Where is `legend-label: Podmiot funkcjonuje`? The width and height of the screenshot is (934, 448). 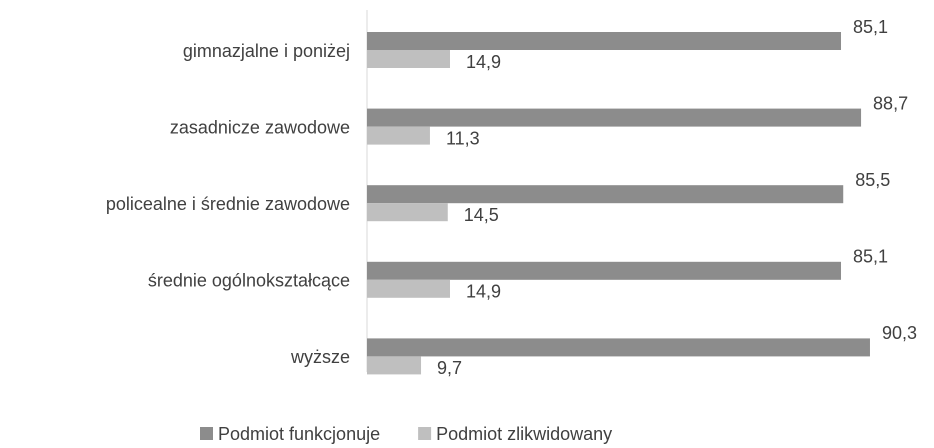 legend-label: Podmiot funkcjonuje is located at coordinates (299, 434).